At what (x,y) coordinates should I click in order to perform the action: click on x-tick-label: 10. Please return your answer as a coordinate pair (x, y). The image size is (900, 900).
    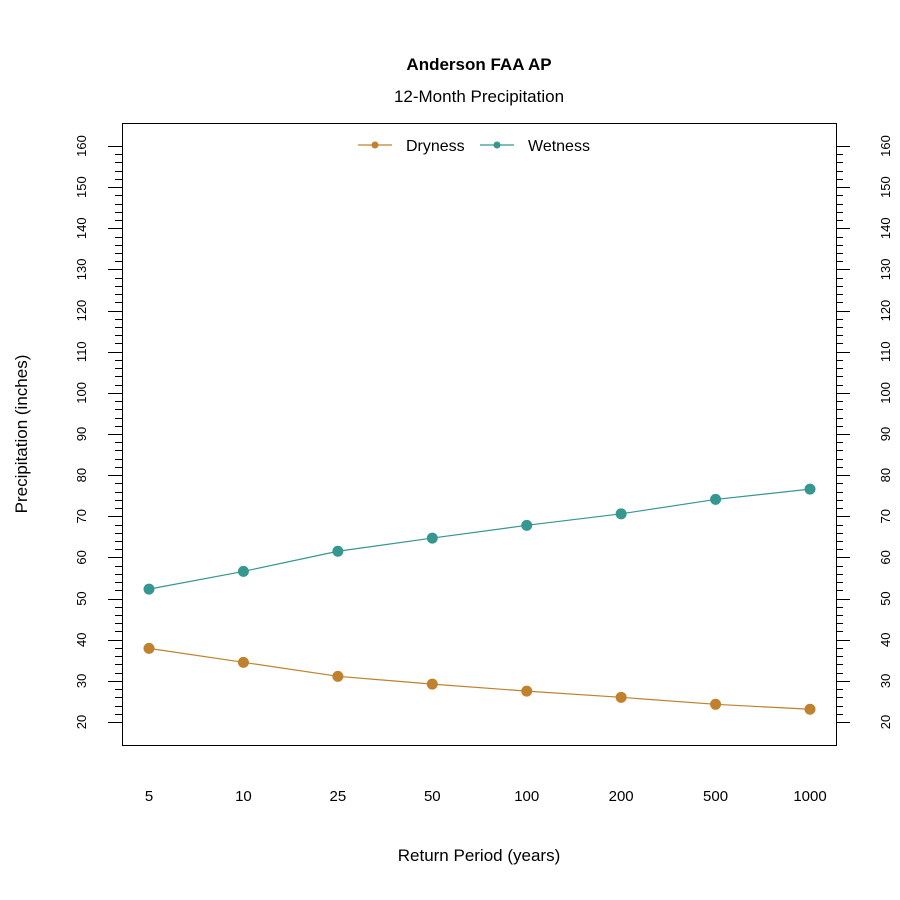
    Looking at the image, I should click on (243, 796).